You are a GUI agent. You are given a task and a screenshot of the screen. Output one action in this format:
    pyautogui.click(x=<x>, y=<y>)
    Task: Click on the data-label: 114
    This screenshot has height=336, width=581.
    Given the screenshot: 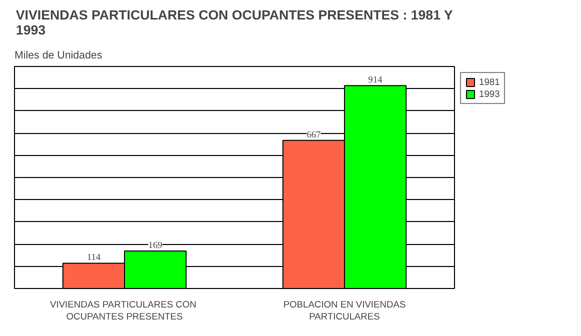 What is the action you would take?
    pyautogui.click(x=93, y=258)
    